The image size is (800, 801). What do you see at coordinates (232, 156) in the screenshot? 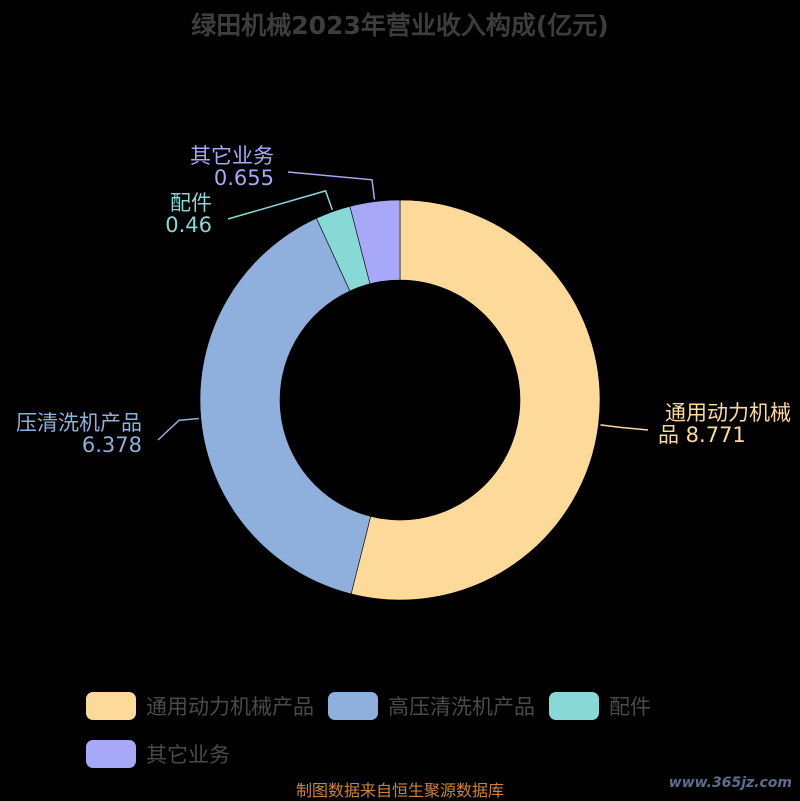
I see `slice-label-line: 其它业务` at bounding box center [232, 156].